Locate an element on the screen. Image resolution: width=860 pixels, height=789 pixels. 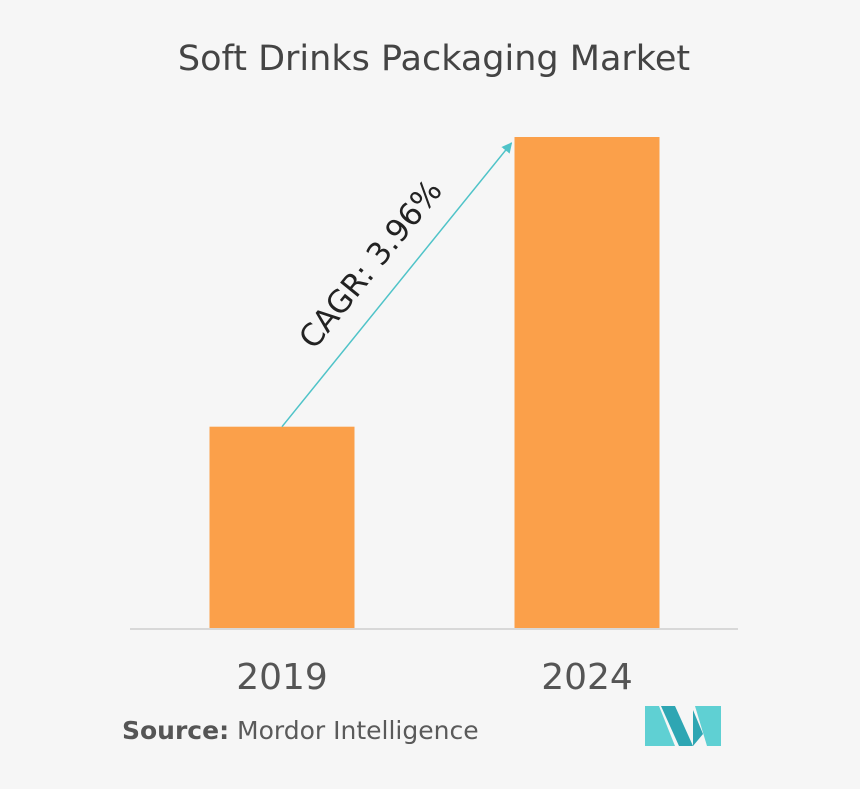
mordor-intelligence-logo-icon is located at coordinates (683, 726).